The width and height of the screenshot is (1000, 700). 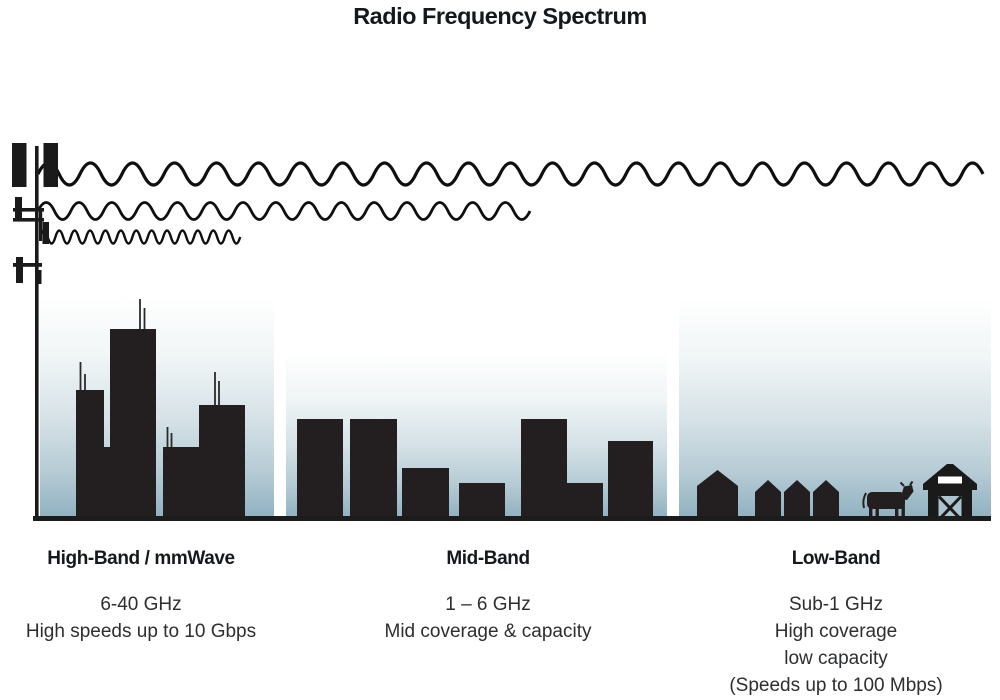 What do you see at coordinates (160, 409) in the screenshot?
I see `city-skyscrapers-icon` at bounding box center [160, 409].